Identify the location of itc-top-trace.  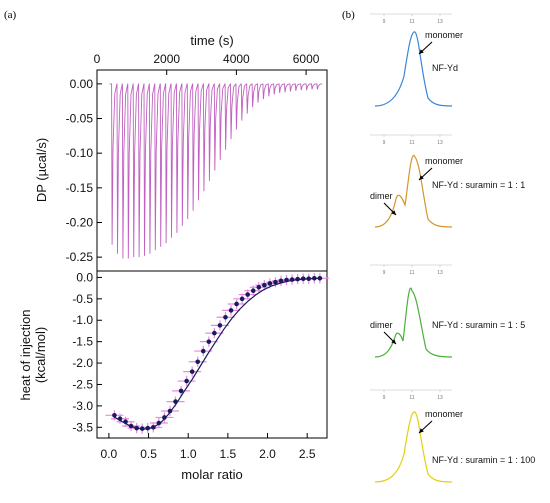
(216, 171).